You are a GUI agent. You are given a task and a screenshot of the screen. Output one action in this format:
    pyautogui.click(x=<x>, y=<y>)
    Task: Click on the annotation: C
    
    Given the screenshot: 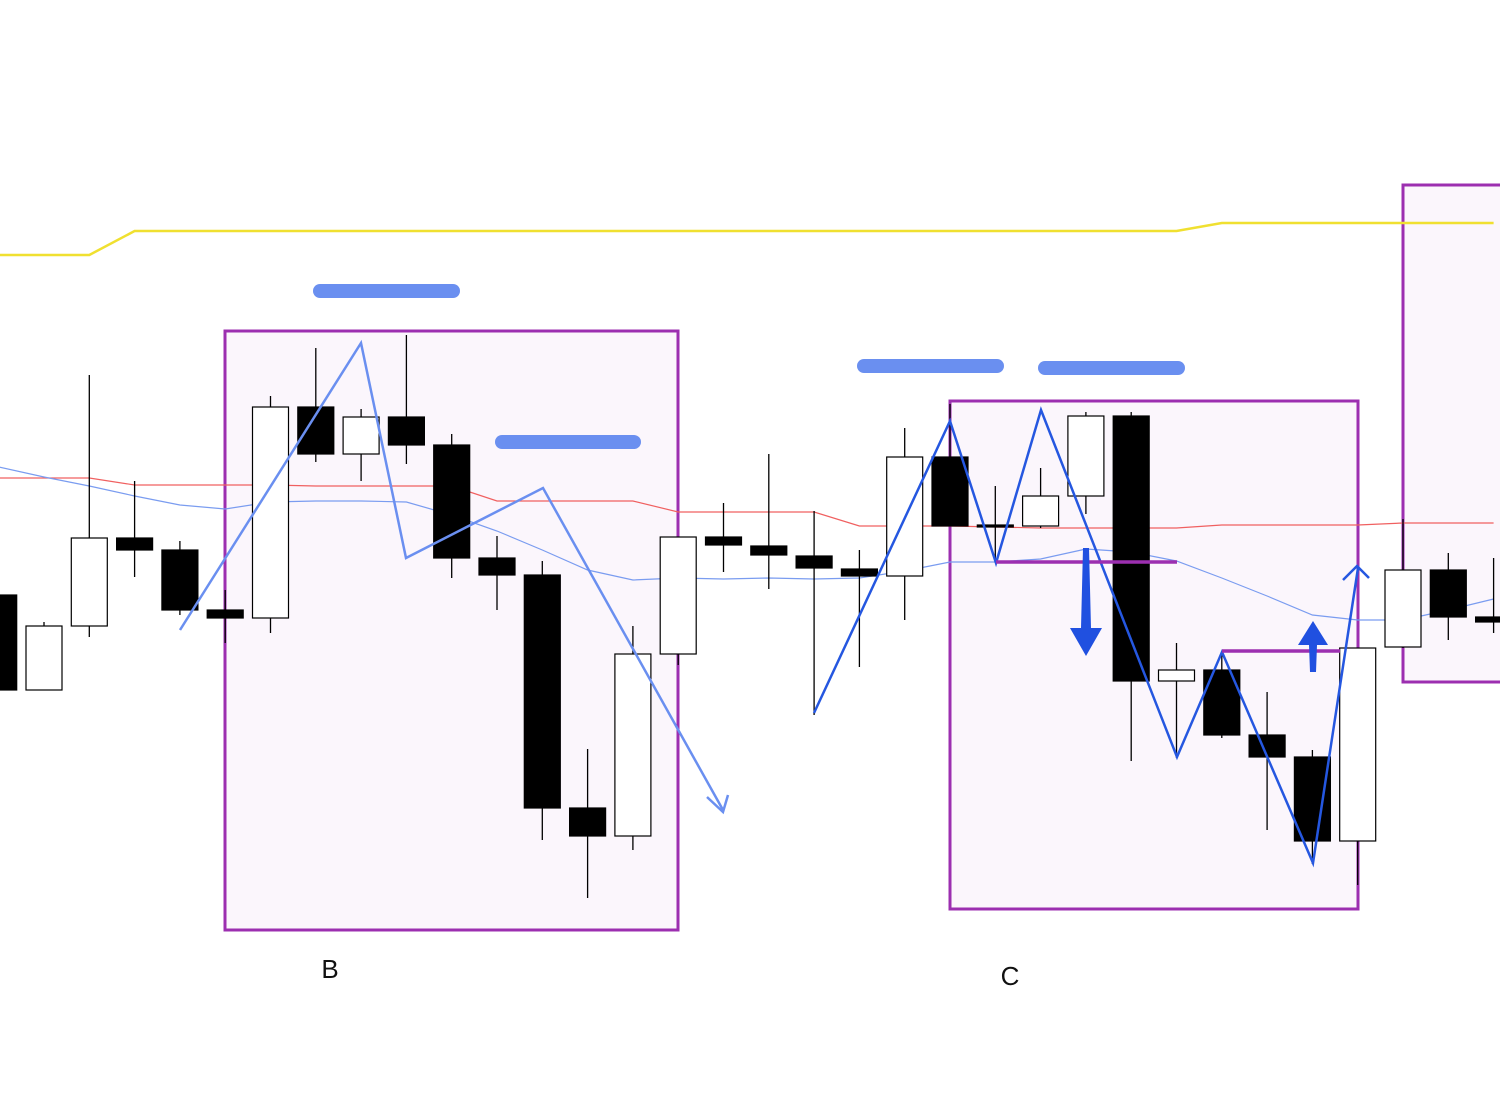 What is the action you would take?
    pyautogui.click(x=1010, y=976)
    